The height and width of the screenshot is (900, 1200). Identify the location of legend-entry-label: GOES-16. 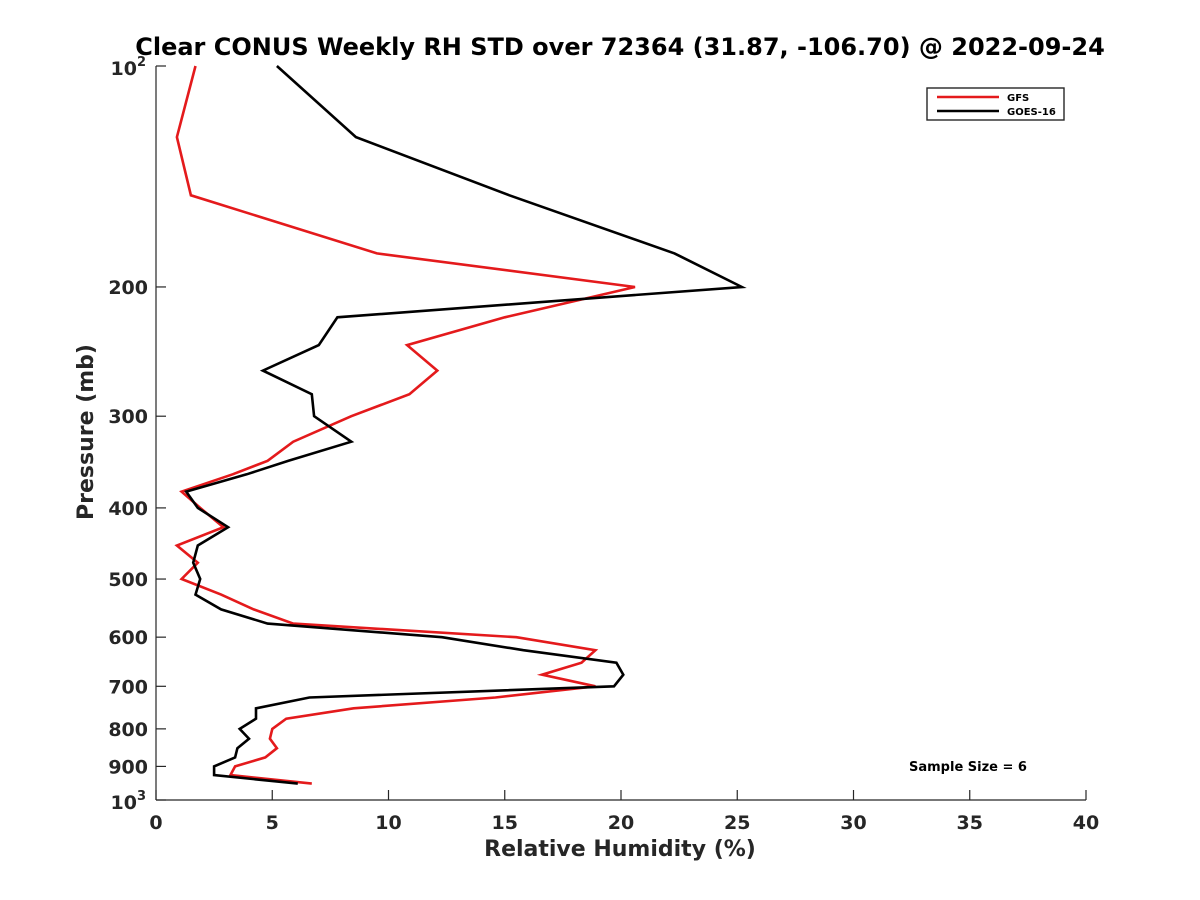
(1031, 112).